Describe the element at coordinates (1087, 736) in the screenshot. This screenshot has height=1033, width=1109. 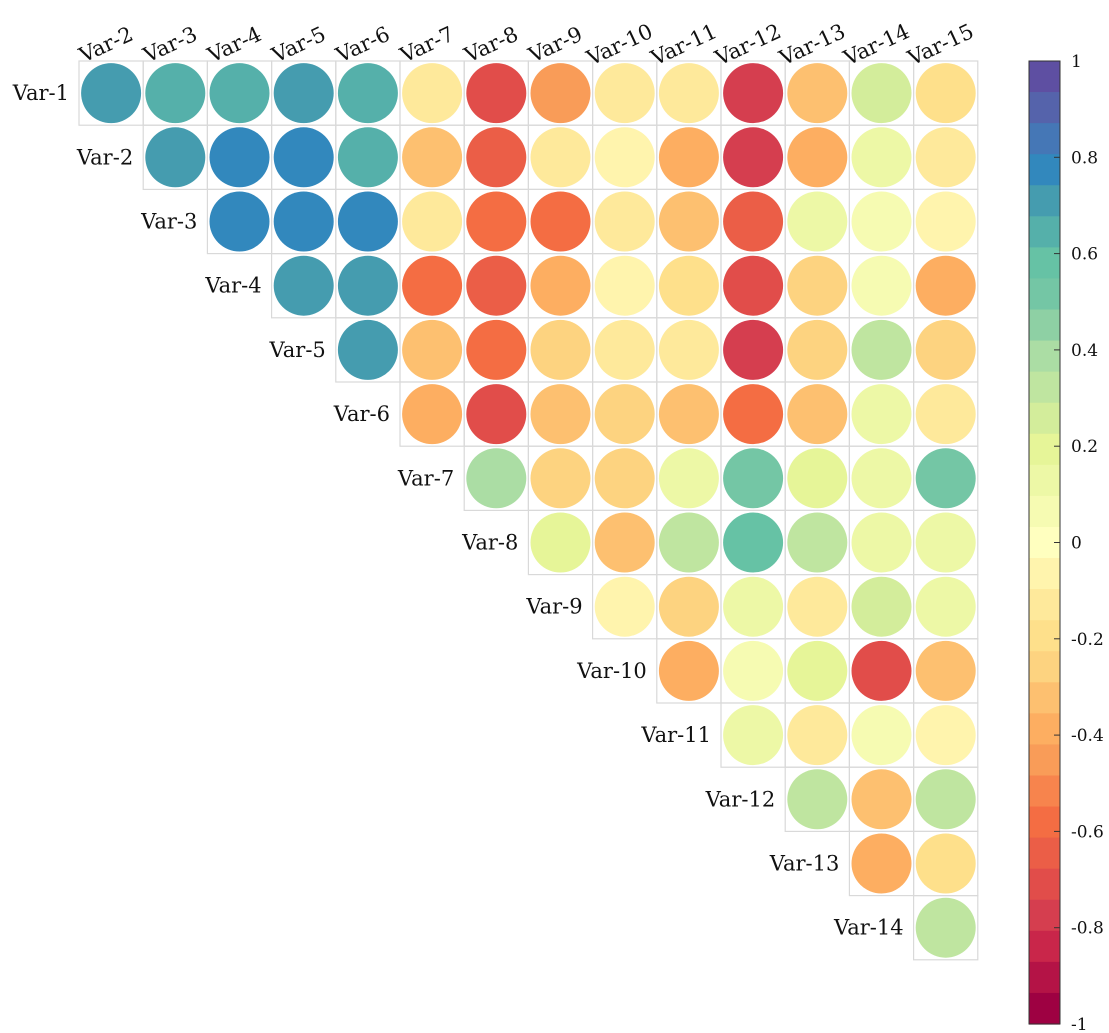
I see `colorbar-tick-label: -0.4` at that location.